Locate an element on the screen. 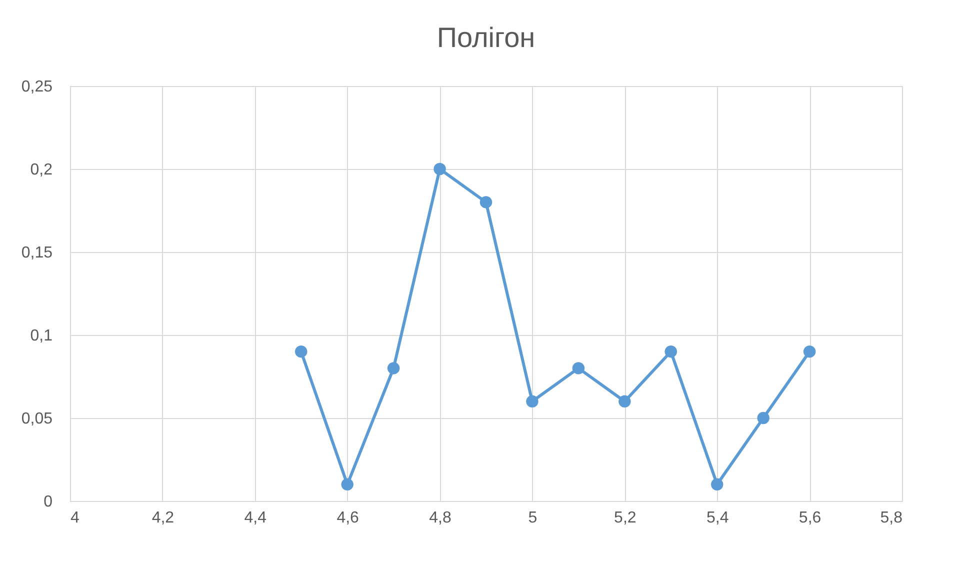  x-tick-label: 4,6 is located at coordinates (348, 518).